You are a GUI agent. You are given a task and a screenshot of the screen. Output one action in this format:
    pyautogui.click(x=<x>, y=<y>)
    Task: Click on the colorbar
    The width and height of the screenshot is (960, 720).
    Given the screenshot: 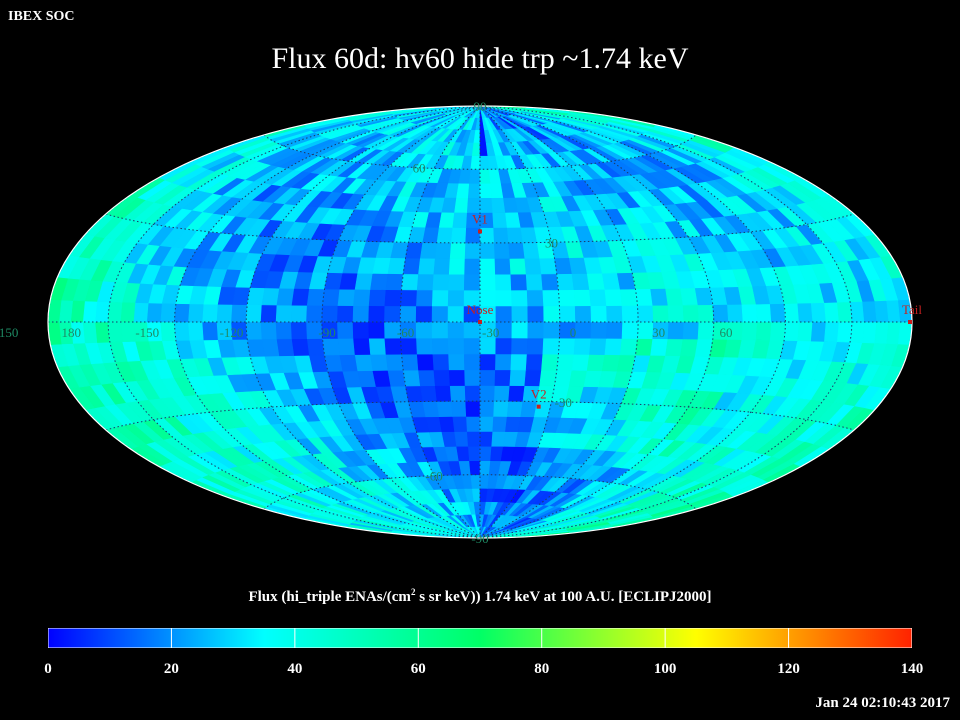 What is the action you would take?
    pyautogui.click(x=480, y=638)
    